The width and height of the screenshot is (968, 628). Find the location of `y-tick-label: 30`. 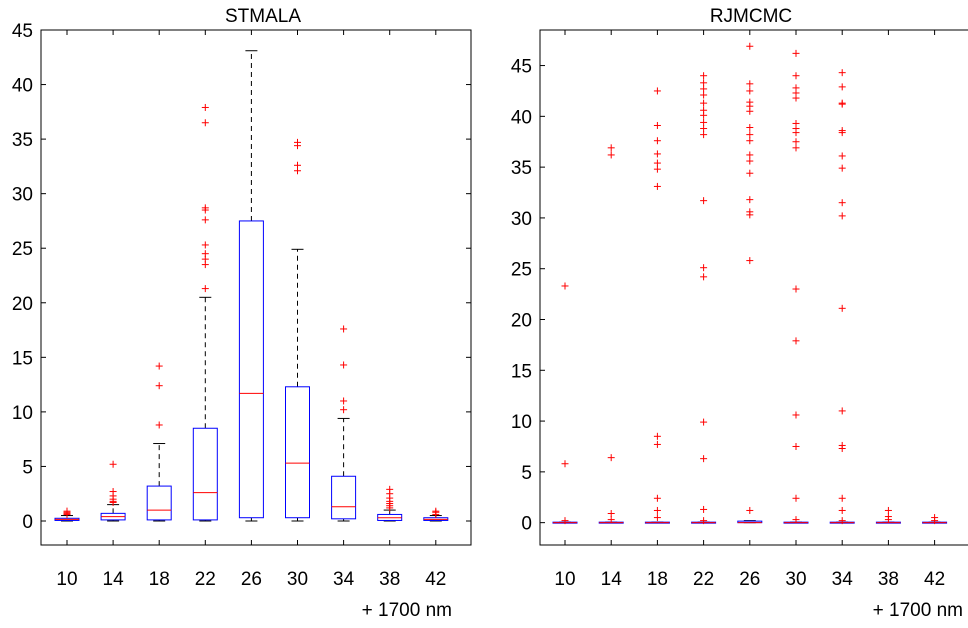

y-tick-label: 30 is located at coordinates (521, 219).